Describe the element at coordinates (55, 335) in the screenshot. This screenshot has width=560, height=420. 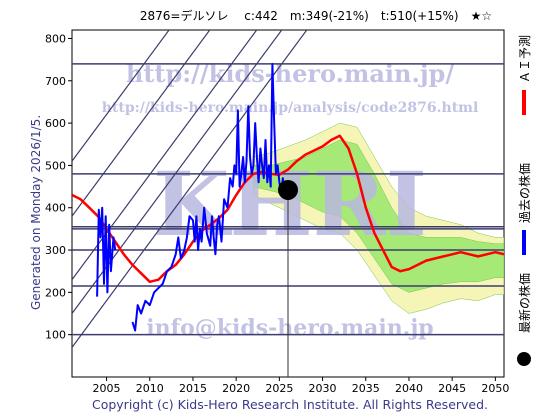
I see `y-tick-label: 100` at that location.